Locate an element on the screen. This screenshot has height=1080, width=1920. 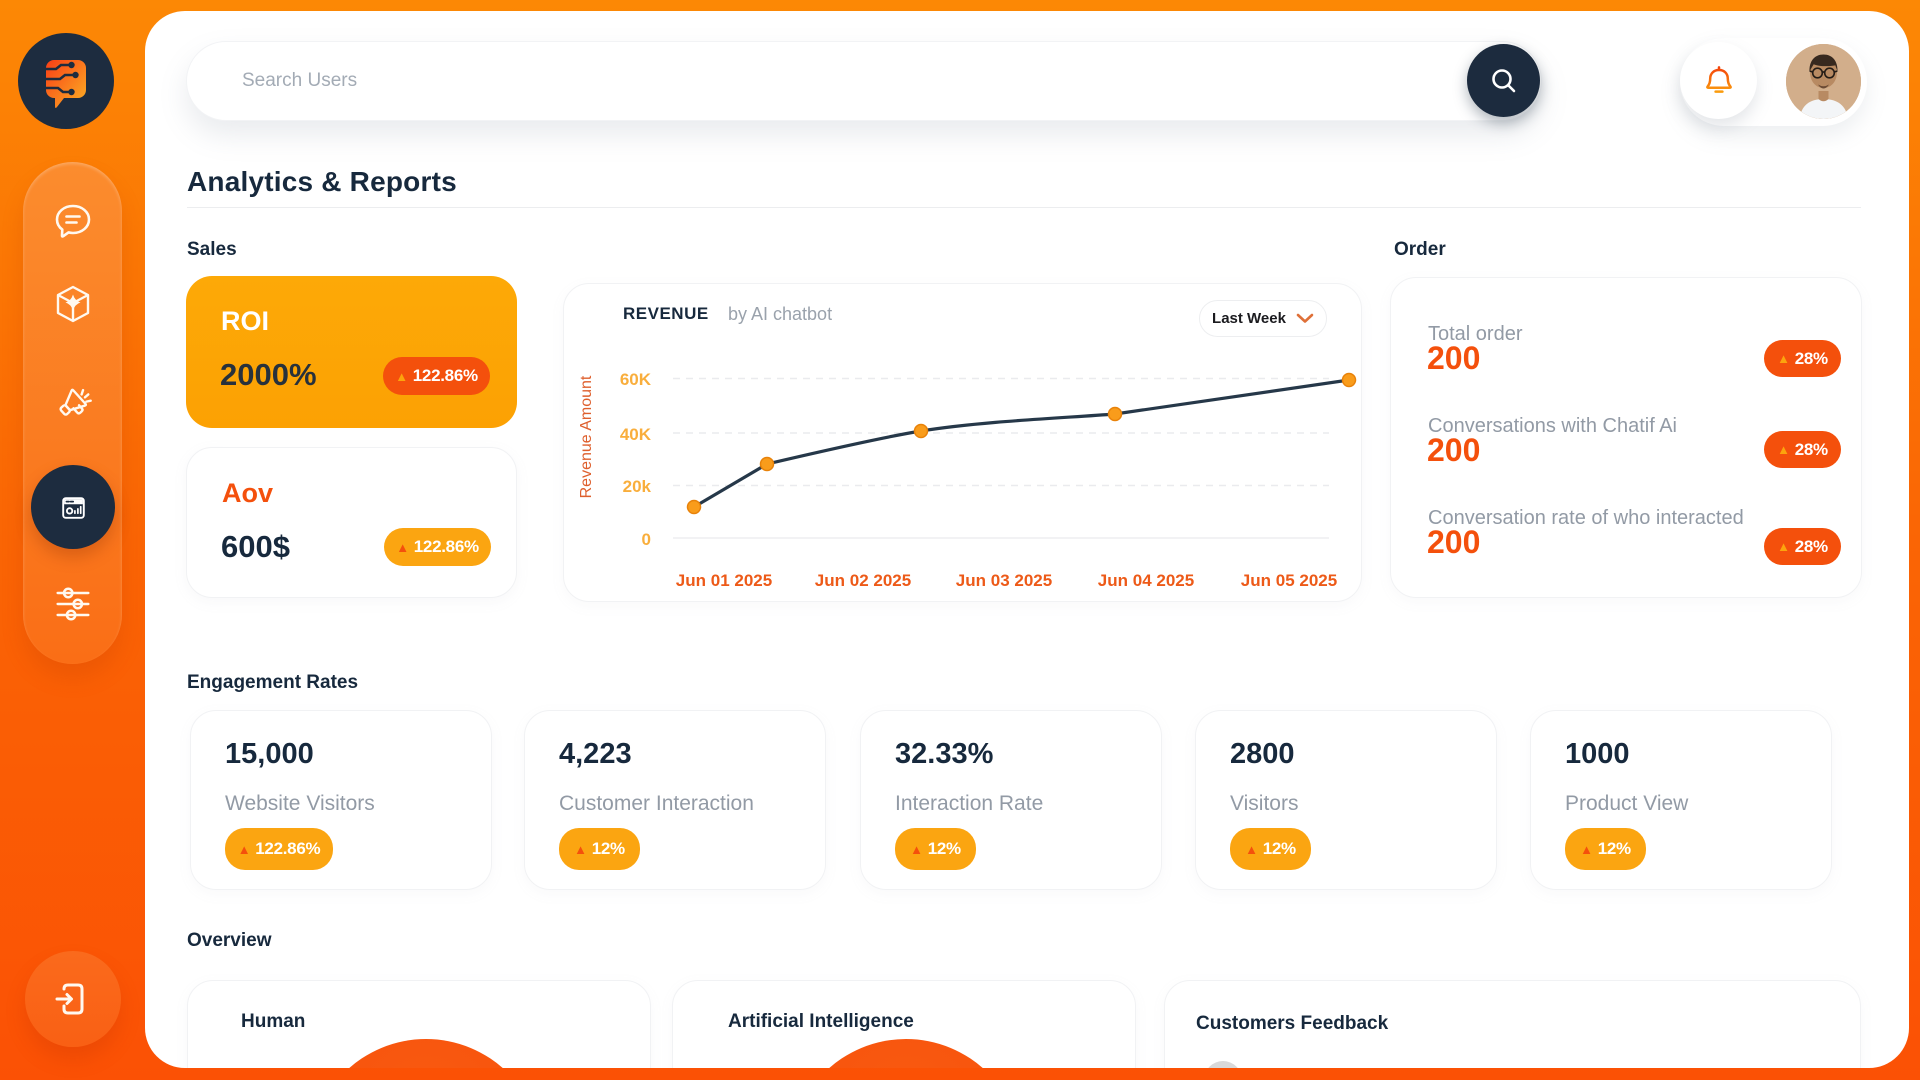
svg-text: Jun 02 2025 is located at coordinates (863, 580).